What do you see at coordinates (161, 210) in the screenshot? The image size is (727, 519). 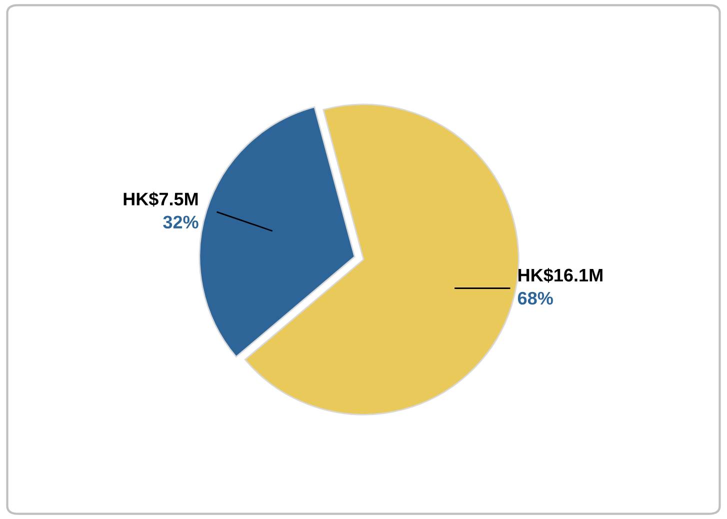 I see `data-label: HK$7.5M 32%` at bounding box center [161, 210].